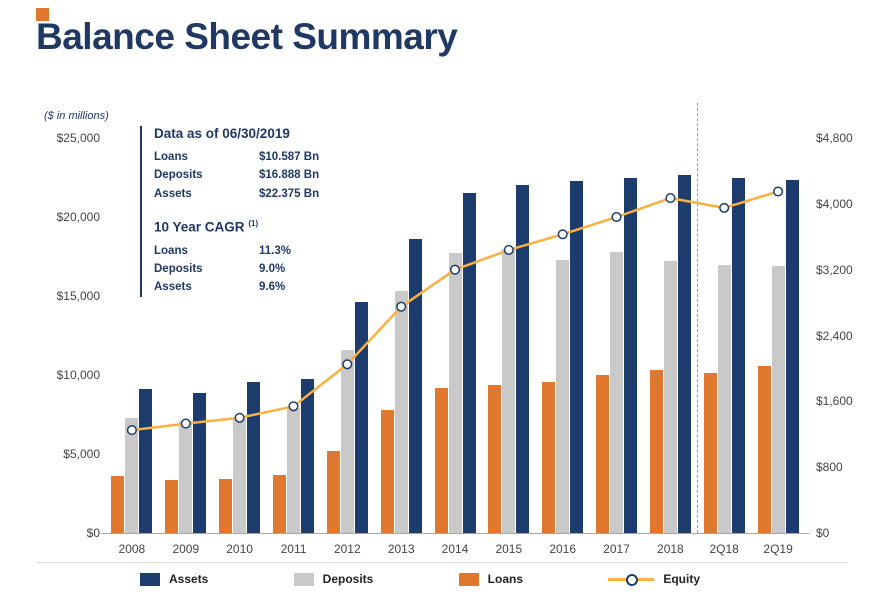 The image size is (884, 603). What do you see at coordinates (401, 306) in the screenshot?
I see `equity-marker-2013` at bounding box center [401, 306].